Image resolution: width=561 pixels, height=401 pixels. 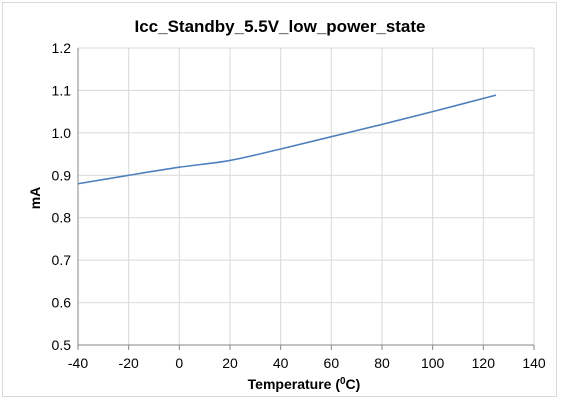 I want to click on y-tick-label: 0.9, so click(x=62, y=175).